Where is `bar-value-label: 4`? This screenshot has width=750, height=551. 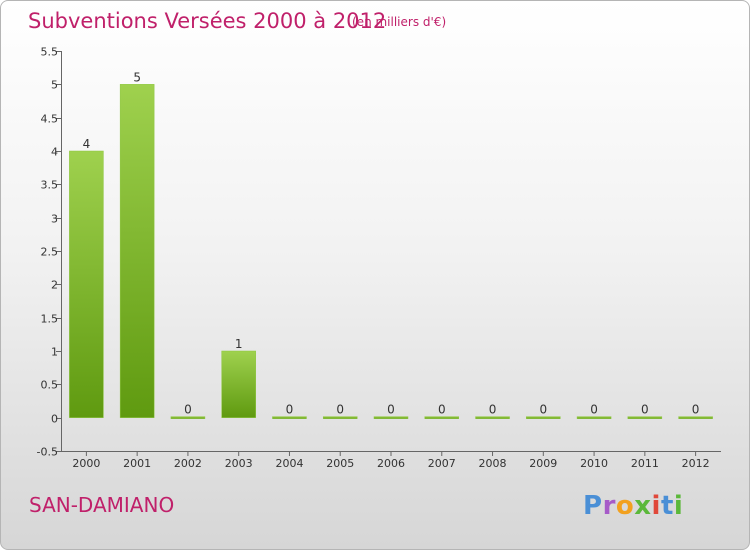
bar-value-label: 4 is located at coordinates (87, 144).